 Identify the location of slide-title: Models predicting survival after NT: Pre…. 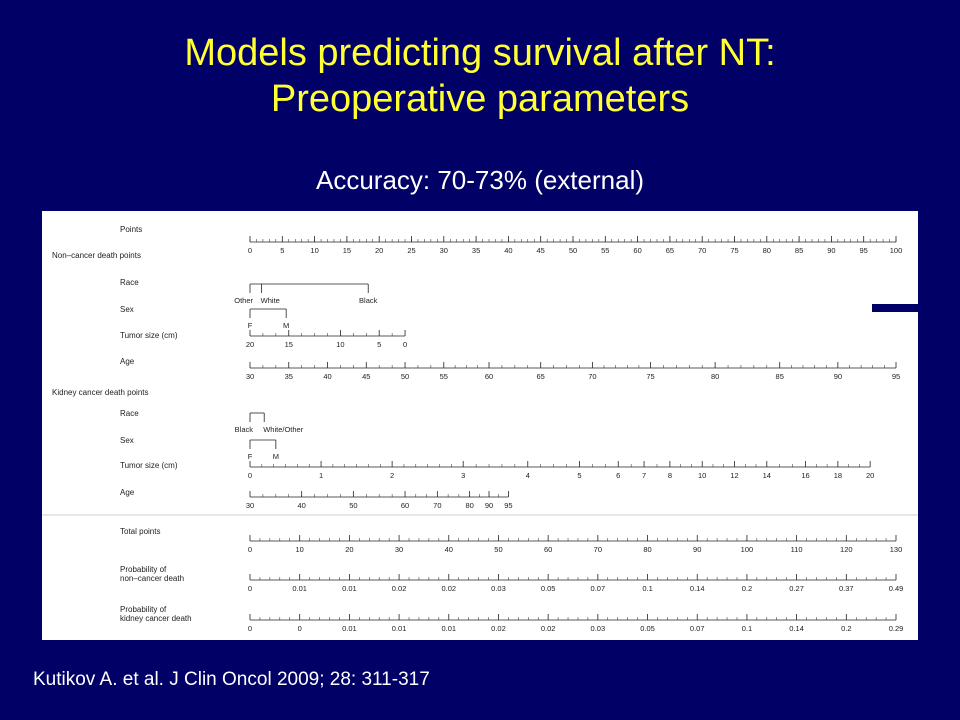
(480, 76).